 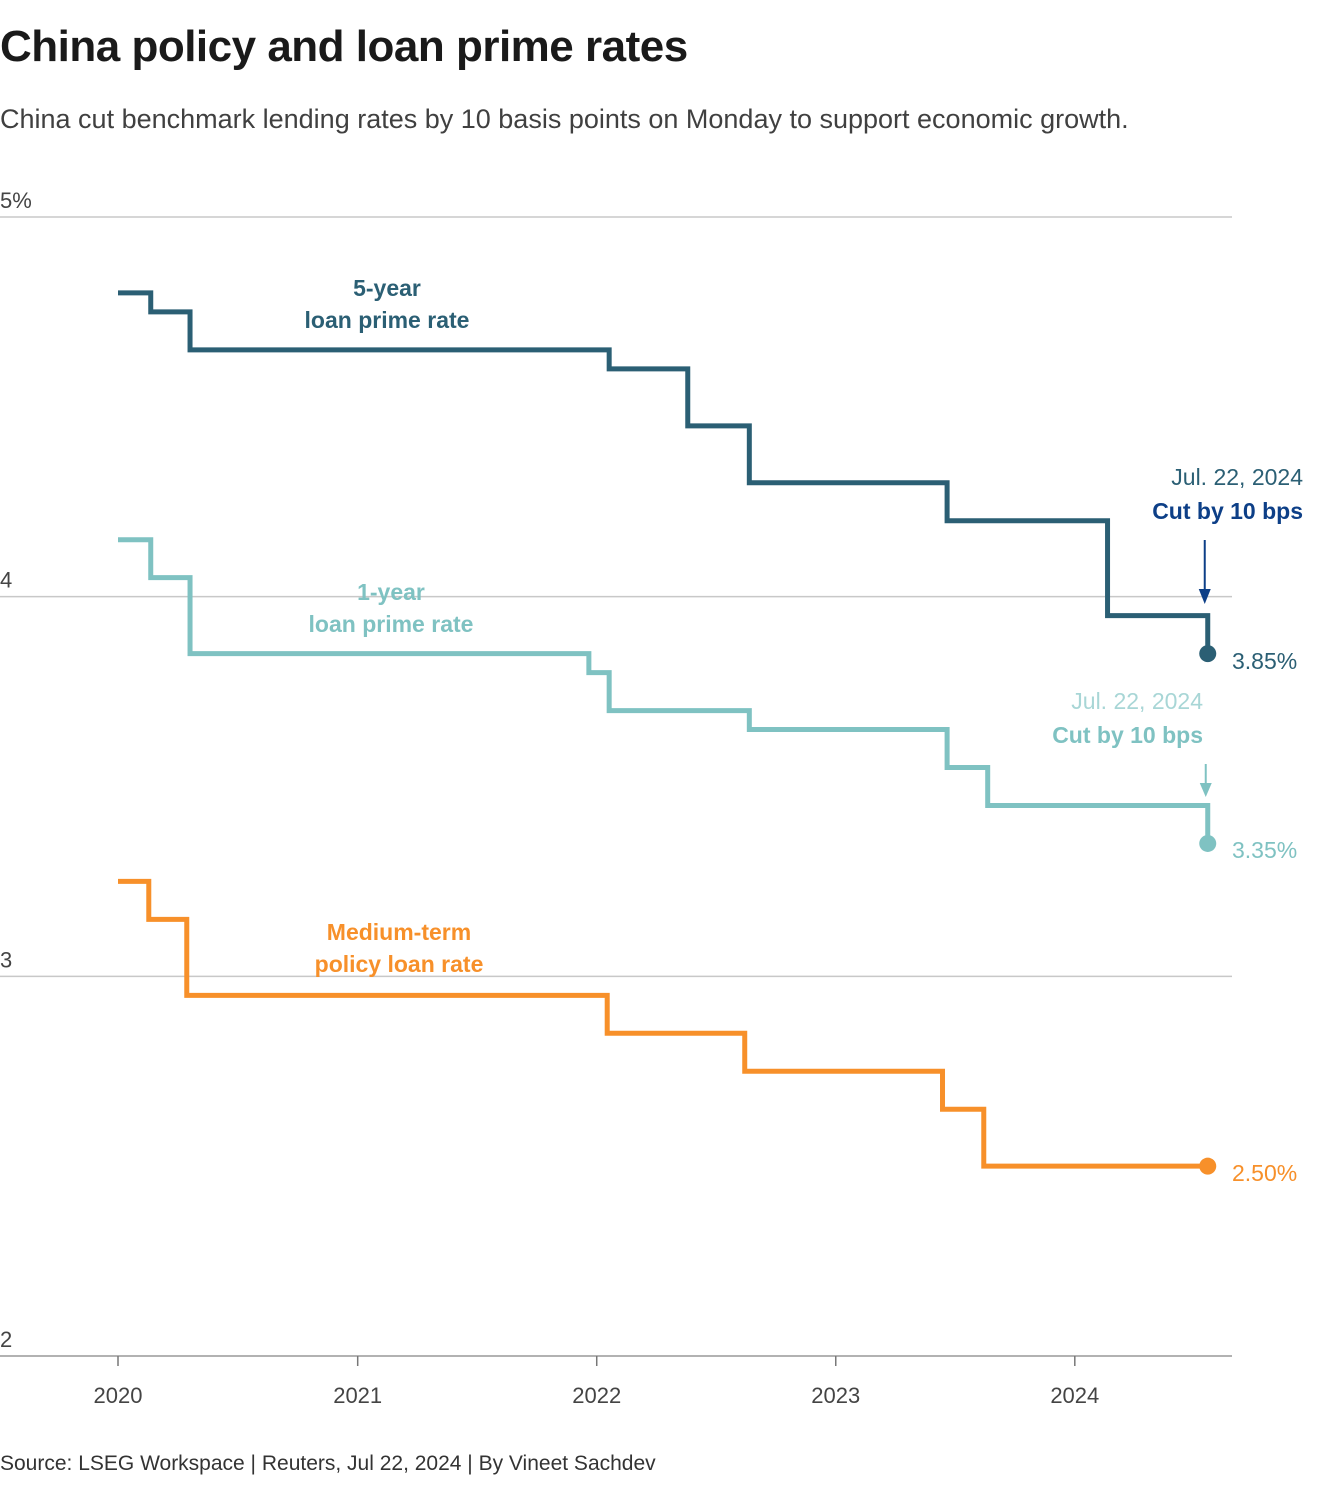 What do you see at coordinates (357, 1395) in the screenshot?
I see `x-tick-label: 2021` at bounding box center [357, 1395].